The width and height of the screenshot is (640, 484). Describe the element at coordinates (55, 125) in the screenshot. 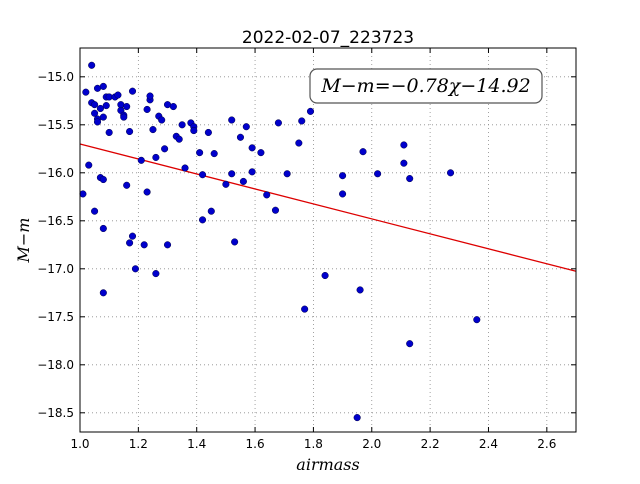

I see `y-tick-label: −15.5` at that location.